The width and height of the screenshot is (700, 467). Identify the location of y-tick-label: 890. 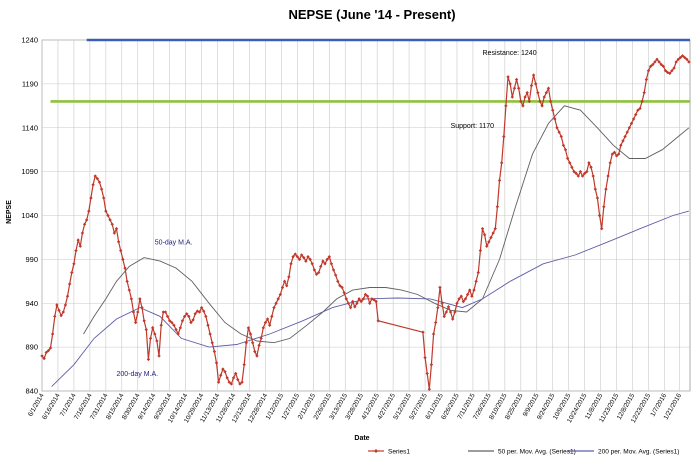
(31, 347).